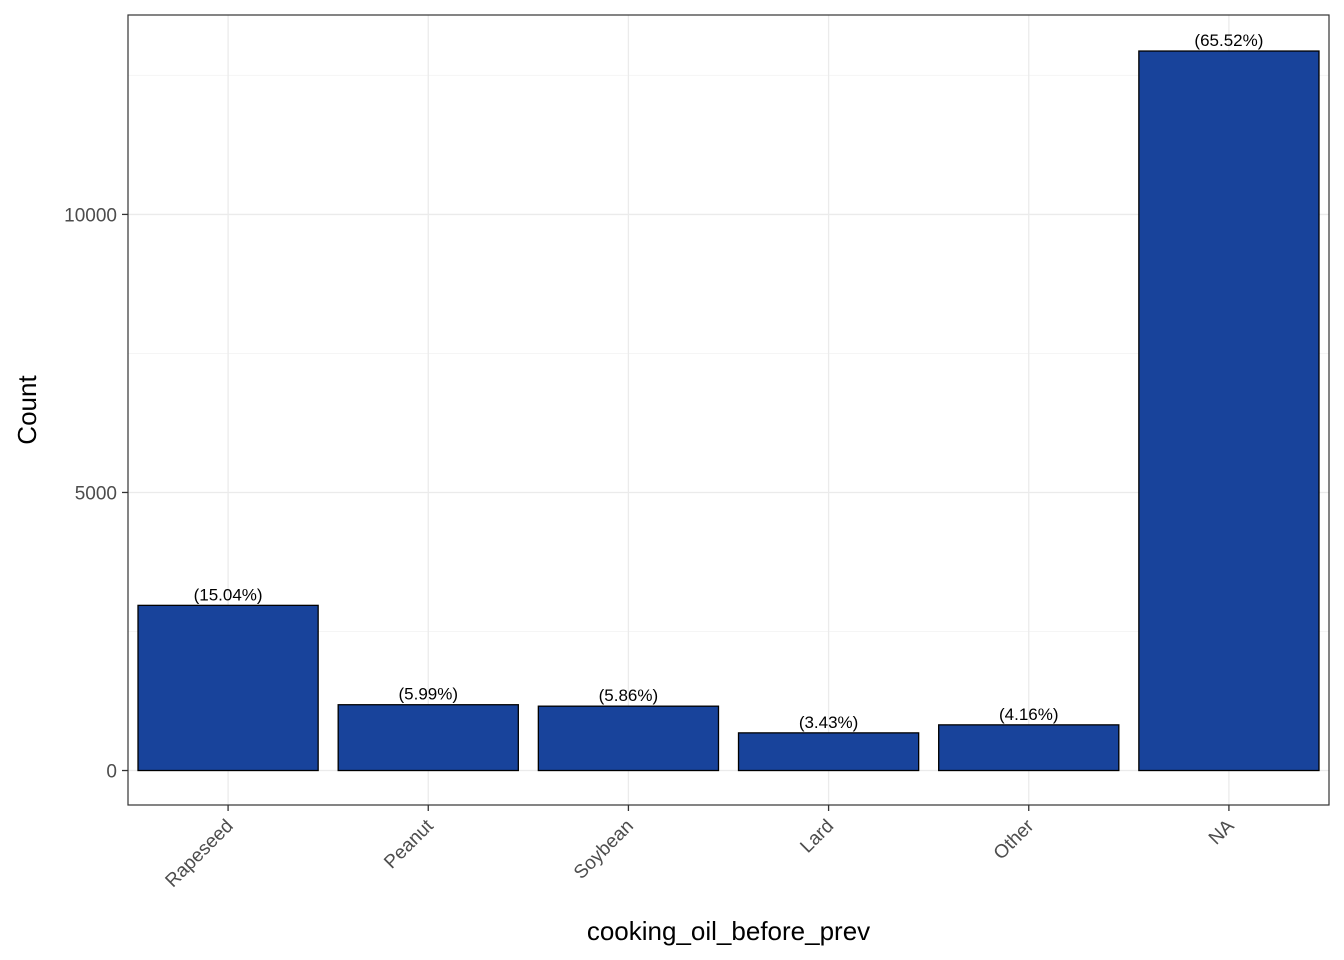  I want to click on y-axis-title: Count, so click(27, 410).